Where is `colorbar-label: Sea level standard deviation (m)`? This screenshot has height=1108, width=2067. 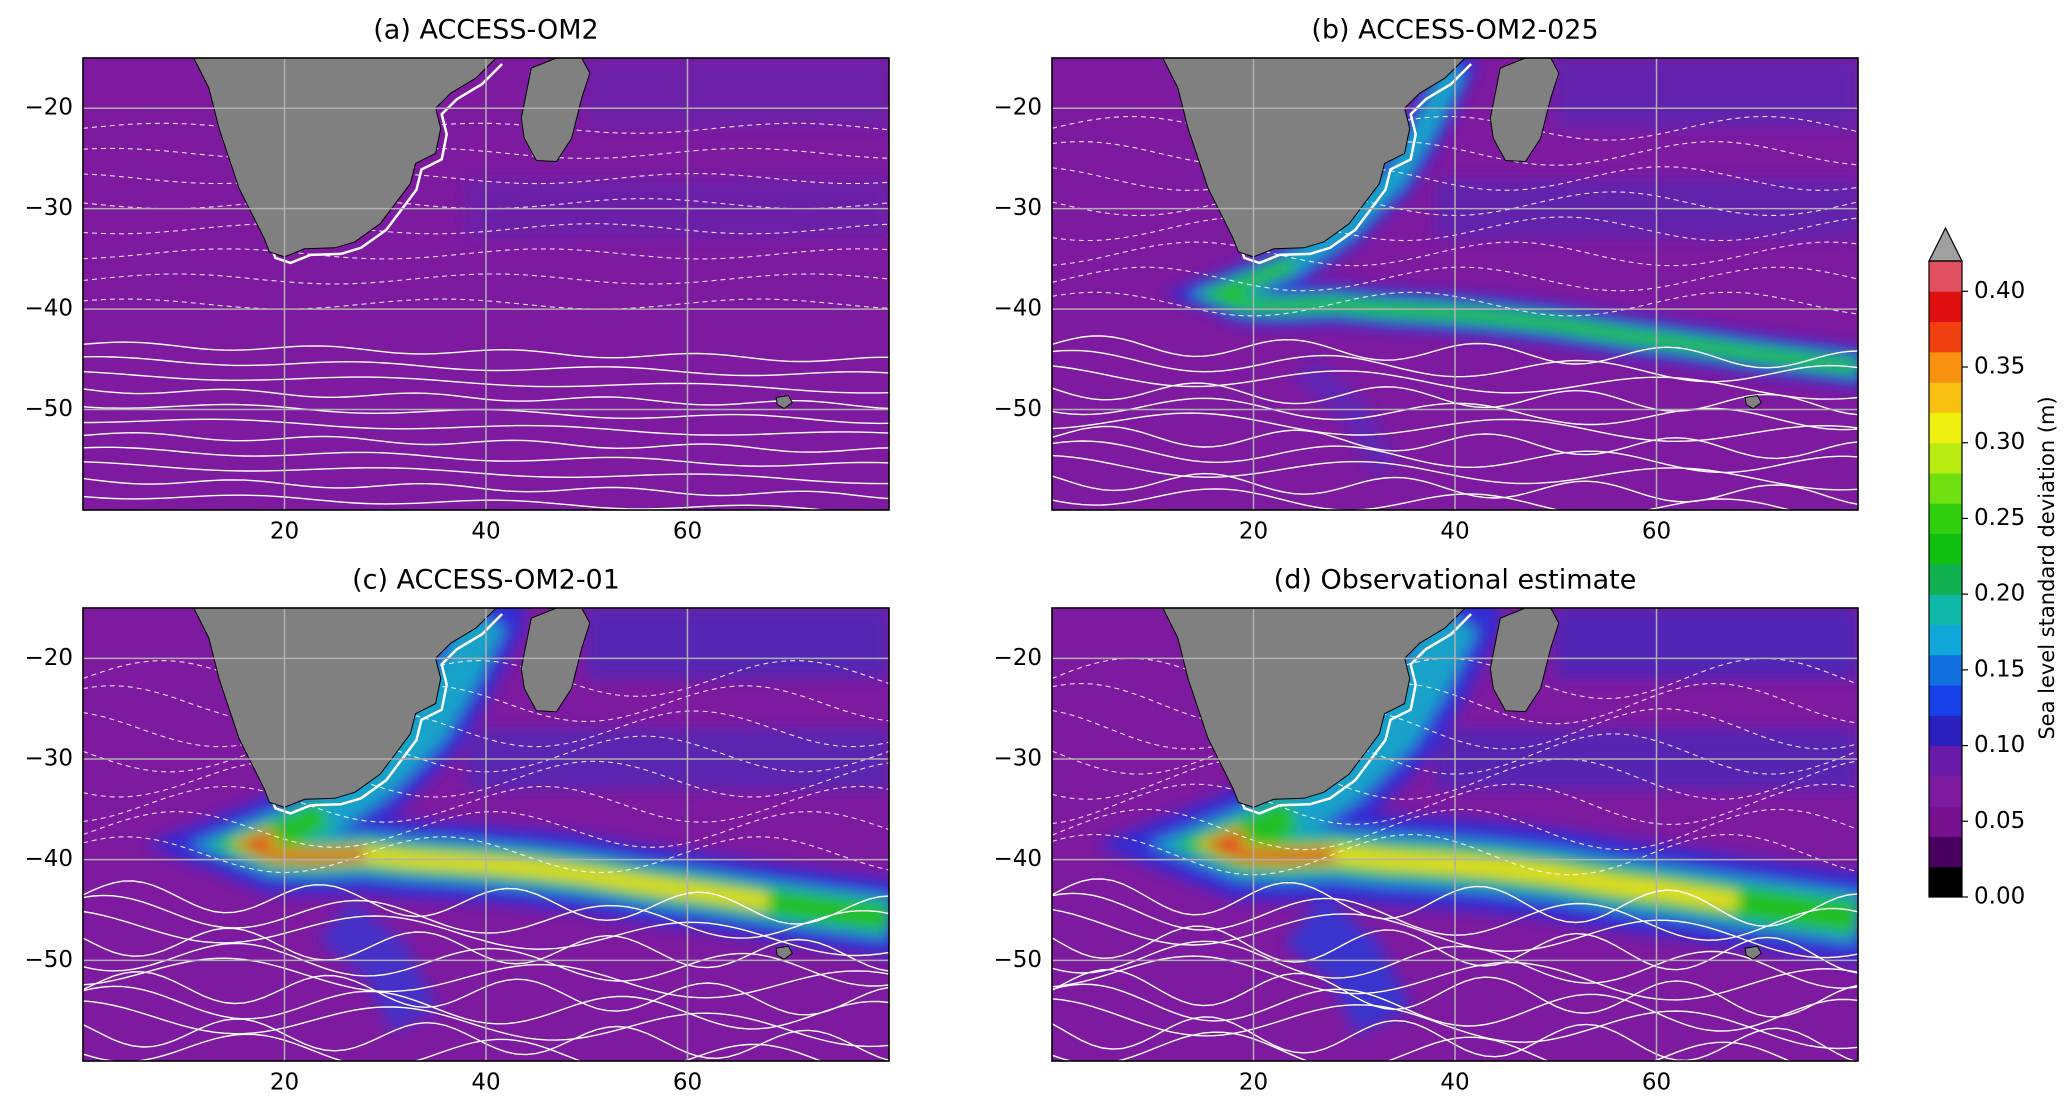 colorbar-label: Sea level standard deviation (m) is located at coordinates (2047, 567).